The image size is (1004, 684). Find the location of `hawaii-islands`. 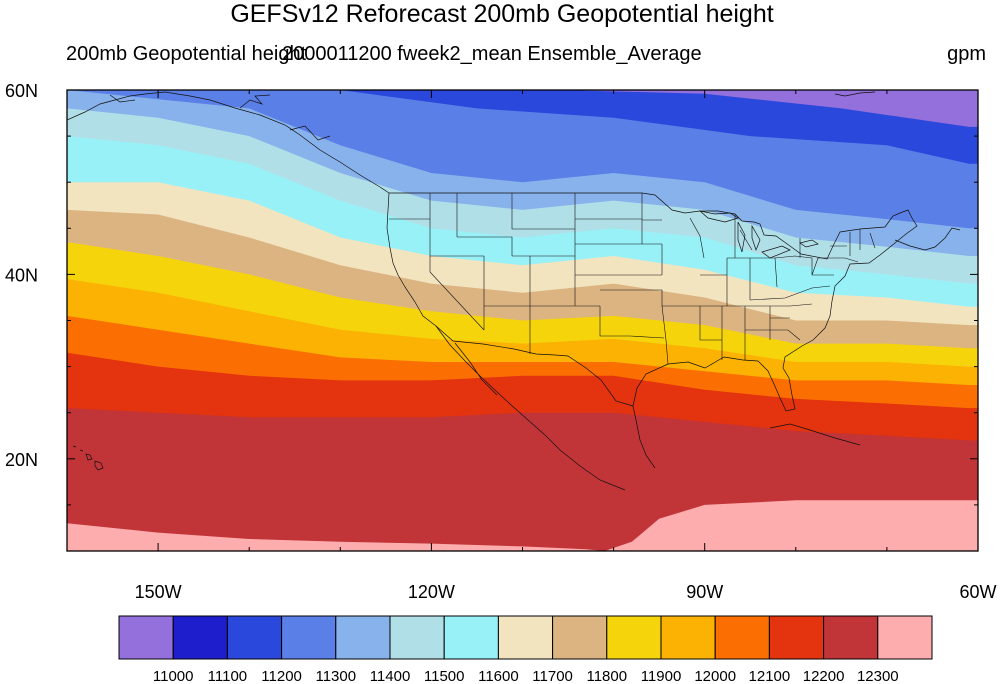

hawaii-islands is located at coordinates (88, 458).